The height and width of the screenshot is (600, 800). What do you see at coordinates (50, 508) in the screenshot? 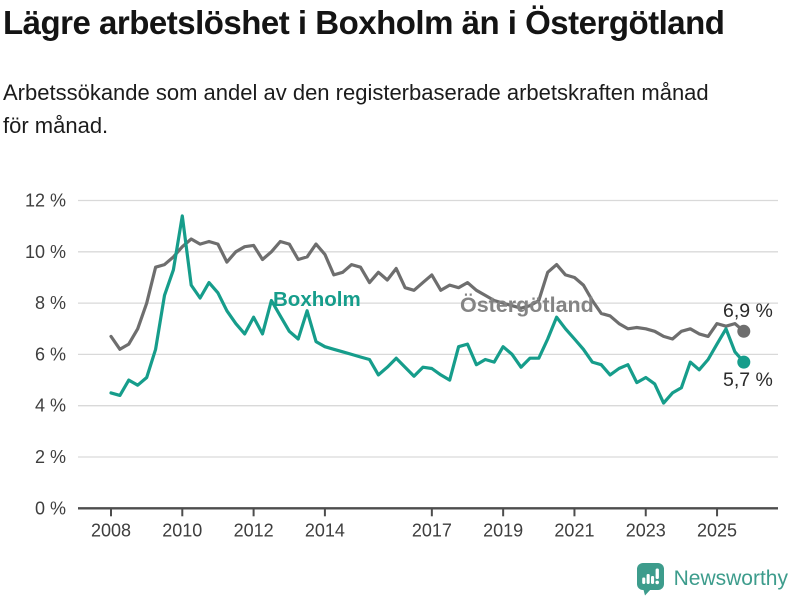
I see `y-axis-label-0: 0 %` at bounding box center [50, 508].